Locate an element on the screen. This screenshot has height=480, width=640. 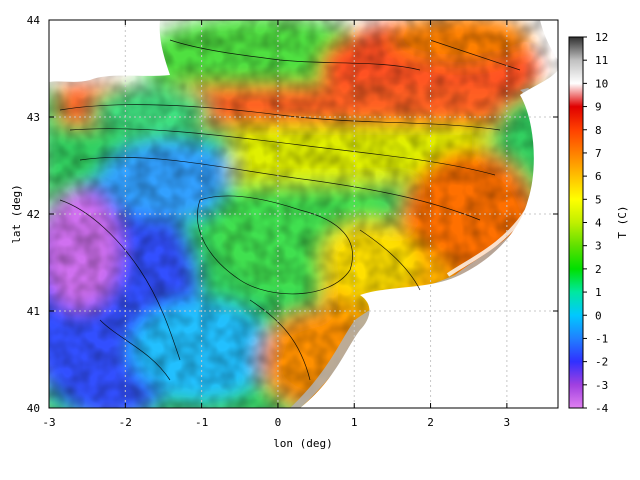
x-tick-label: 1 is located at coordinates (354, 422).